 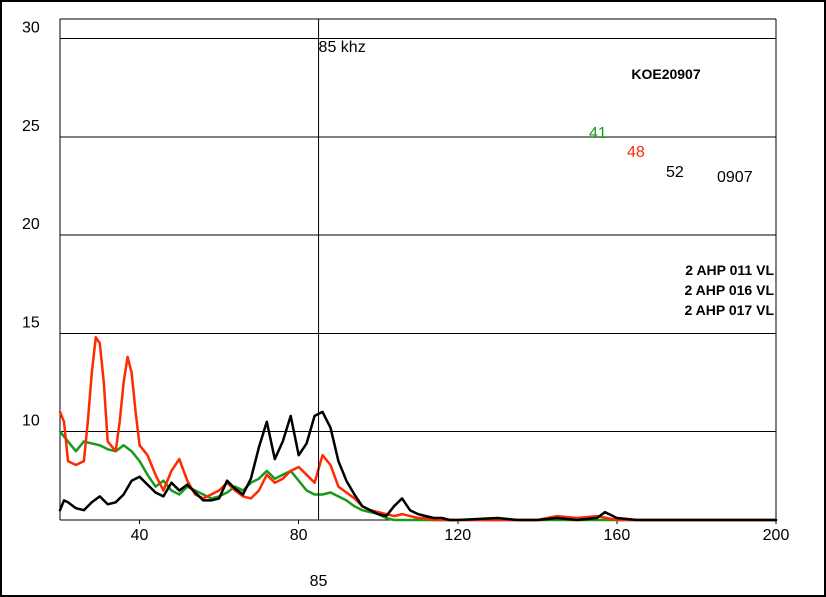 I want to click on marker-top-label: 85 khz, so click(x=342, y=47).